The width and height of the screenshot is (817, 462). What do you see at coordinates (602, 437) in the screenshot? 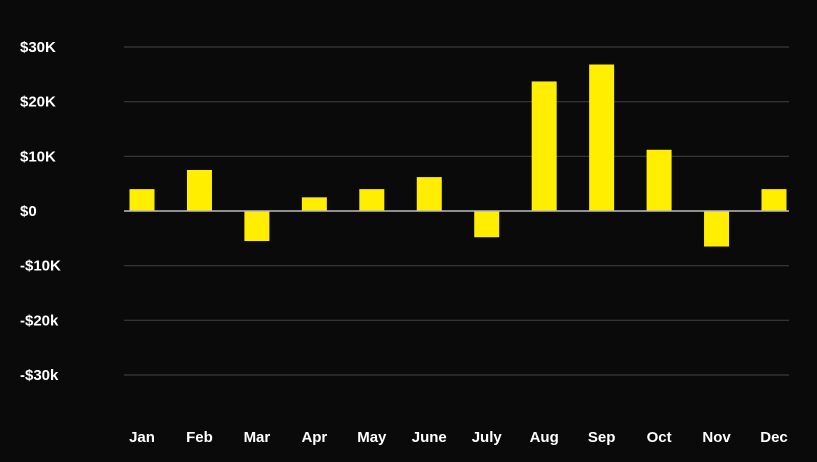
I see `x-tick-label: Sep` at bounding box center [602, 437].